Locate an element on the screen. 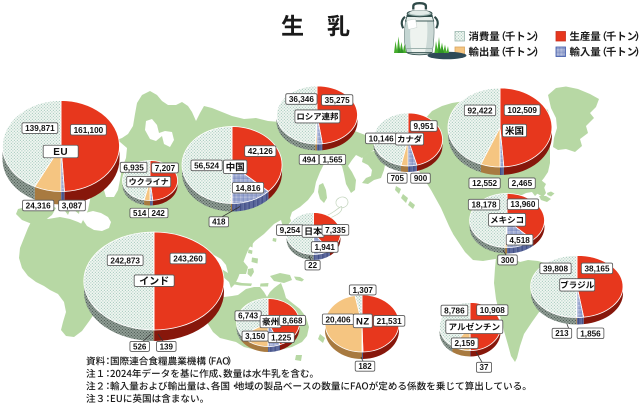  svg-text: 24,316 is located at coordinates (38, 205).